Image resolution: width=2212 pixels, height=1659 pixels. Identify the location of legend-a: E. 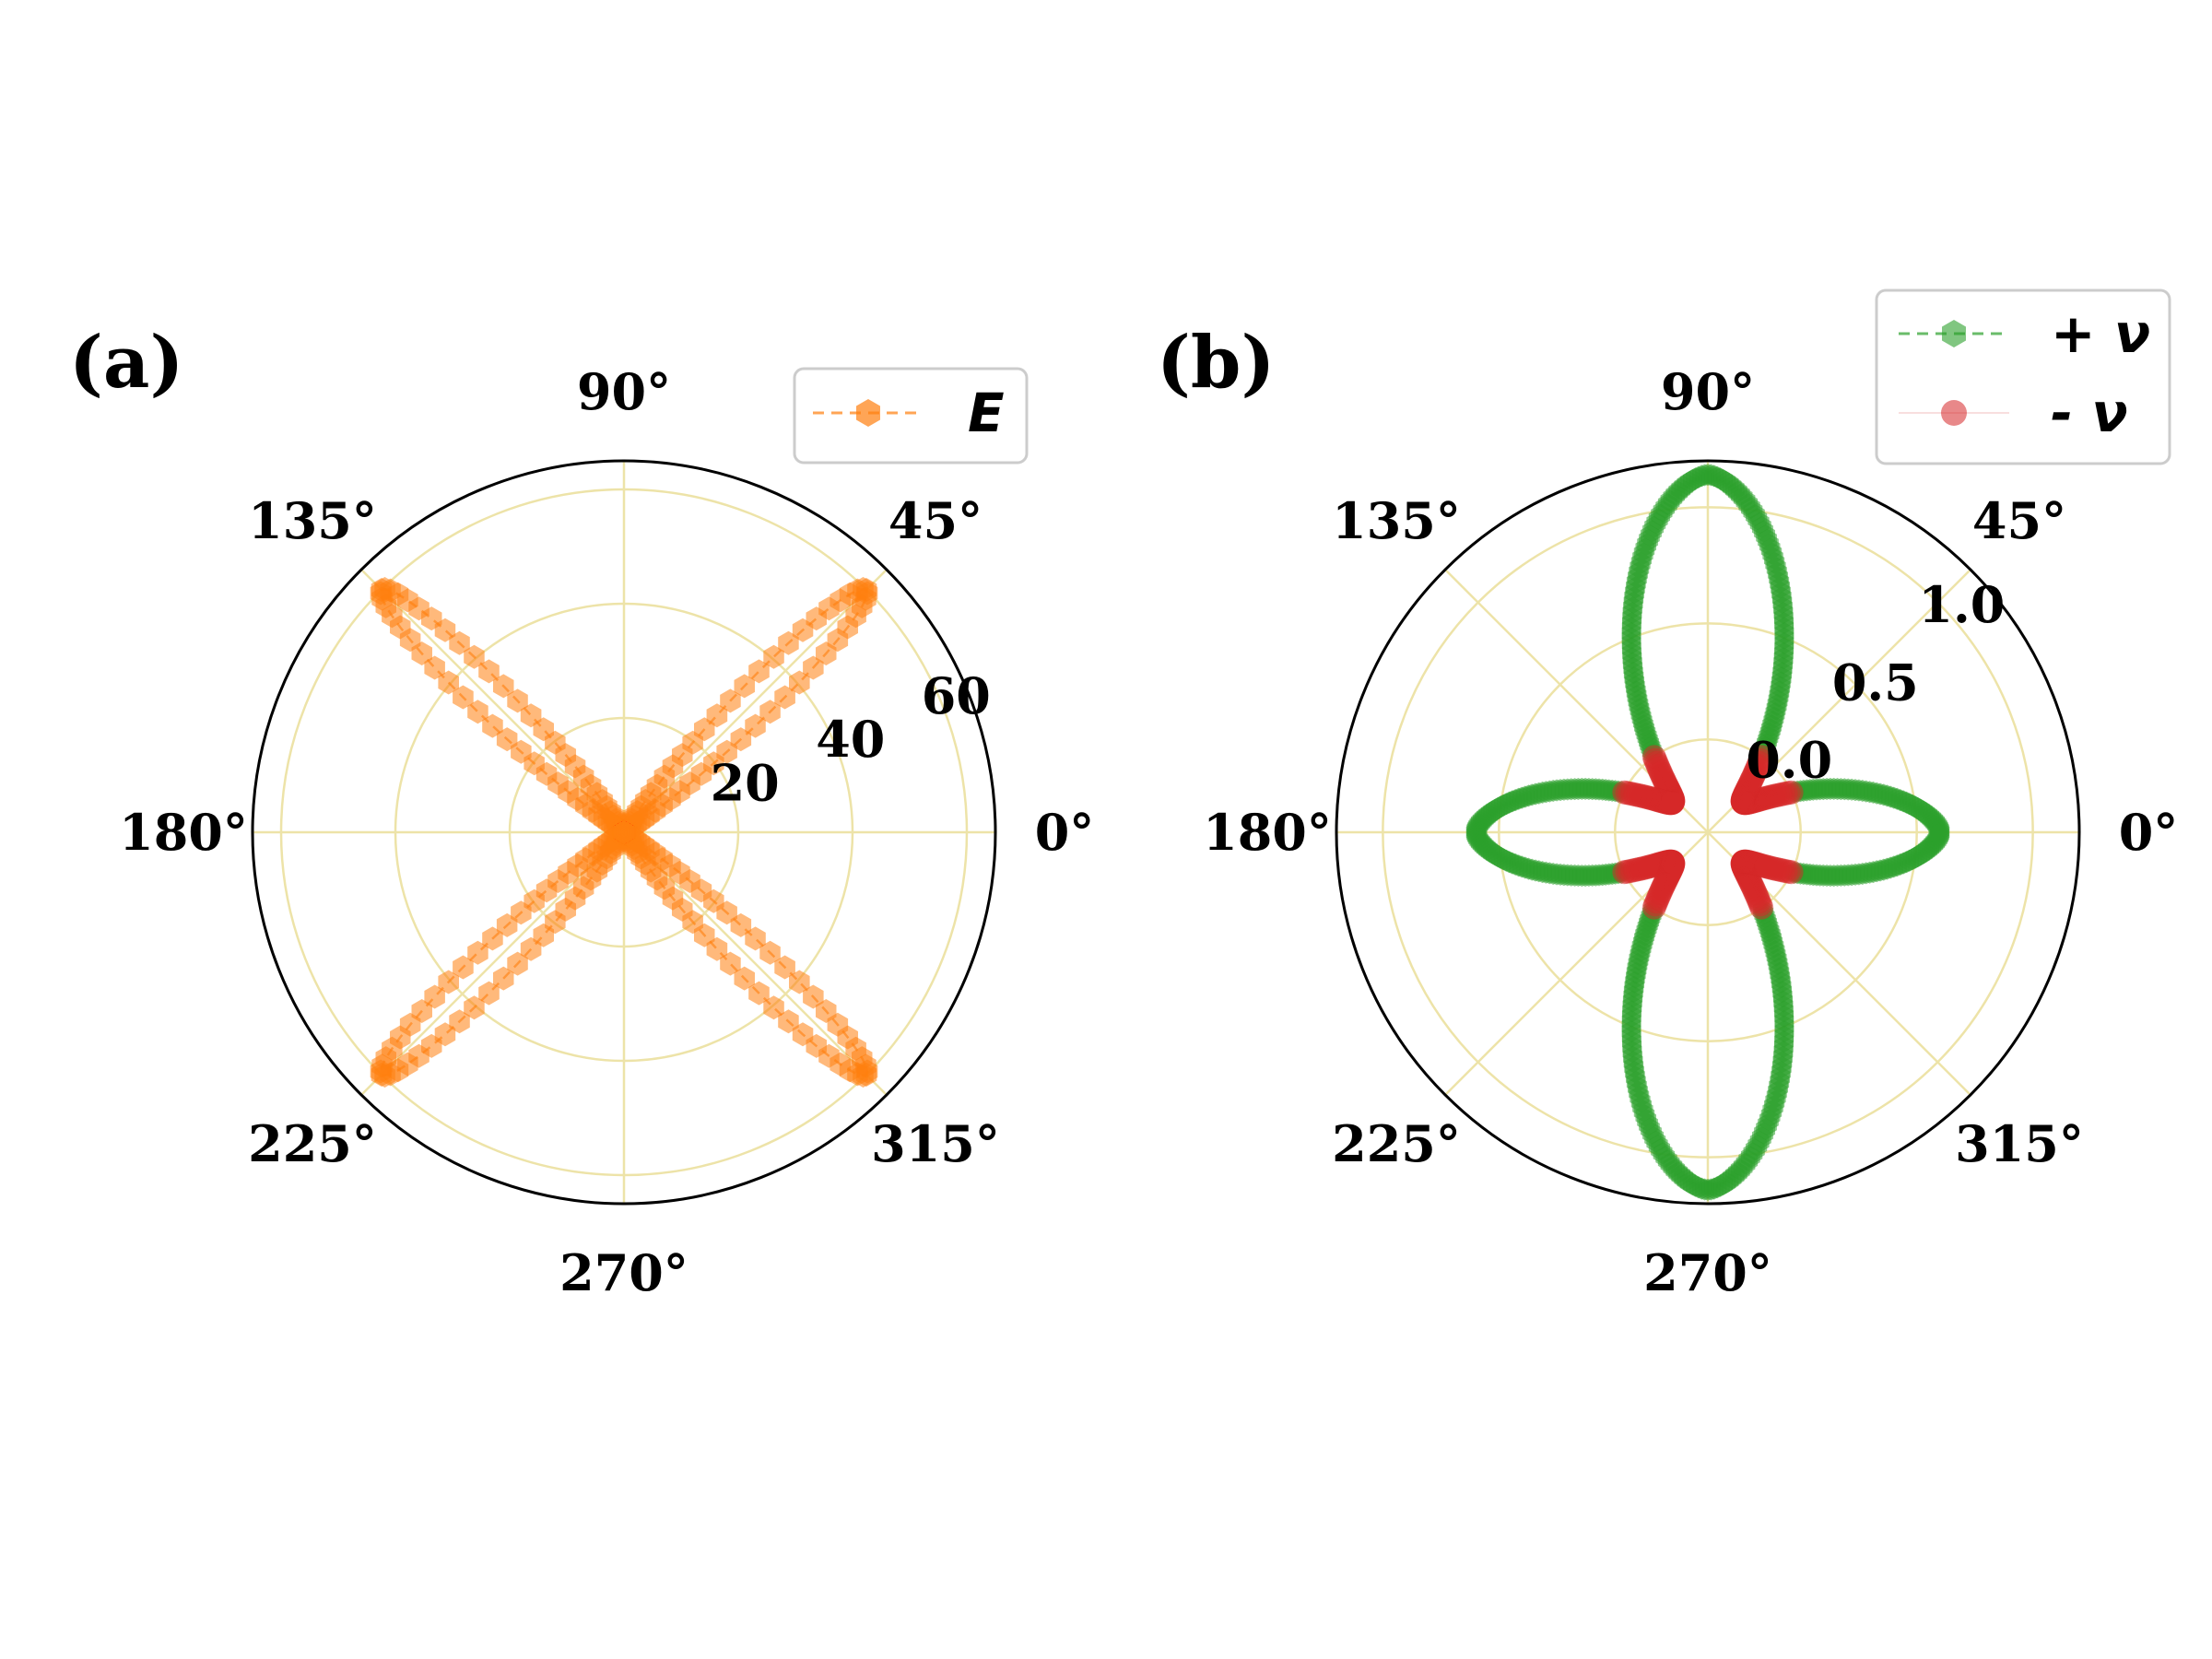
(911, 416).